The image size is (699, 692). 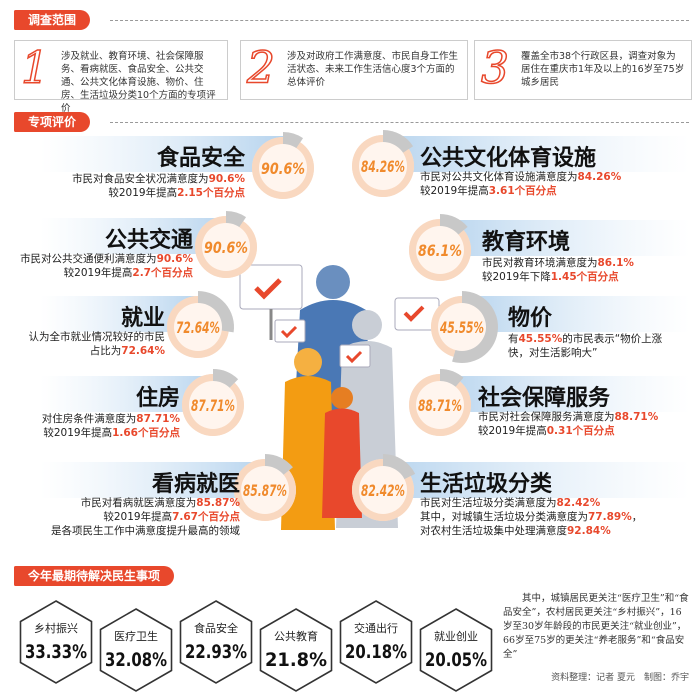 I want to click on priority-value: 21.8%, so click(x=296, y=660).